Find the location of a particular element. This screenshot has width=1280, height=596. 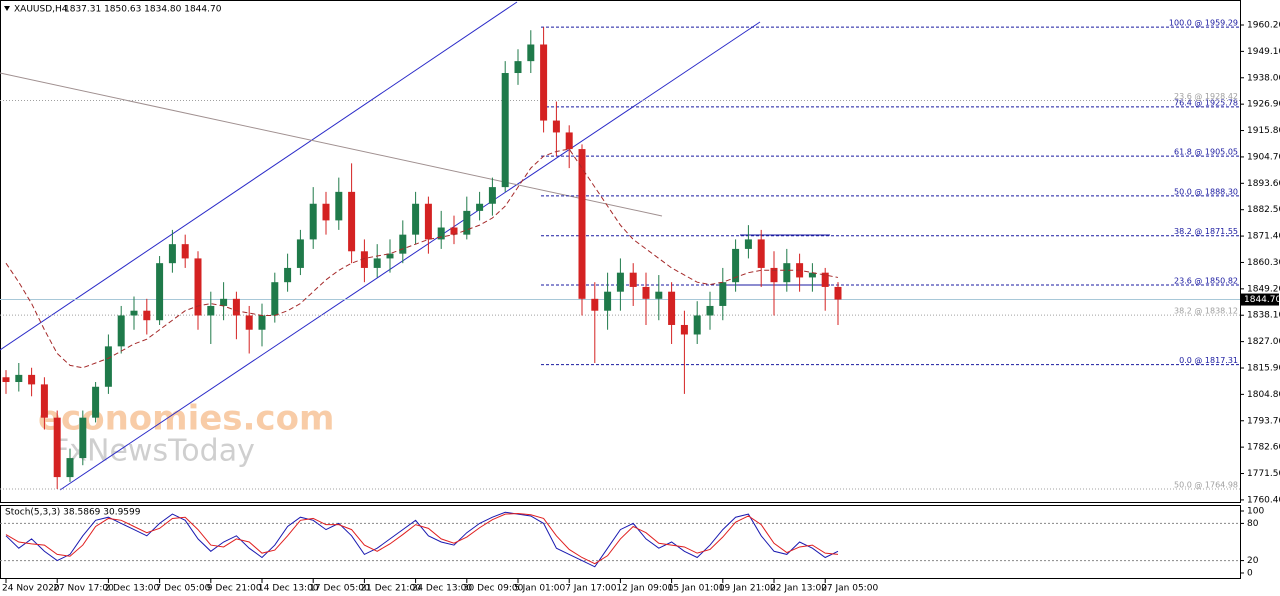

trend-line is located at coordinates (331, 144).